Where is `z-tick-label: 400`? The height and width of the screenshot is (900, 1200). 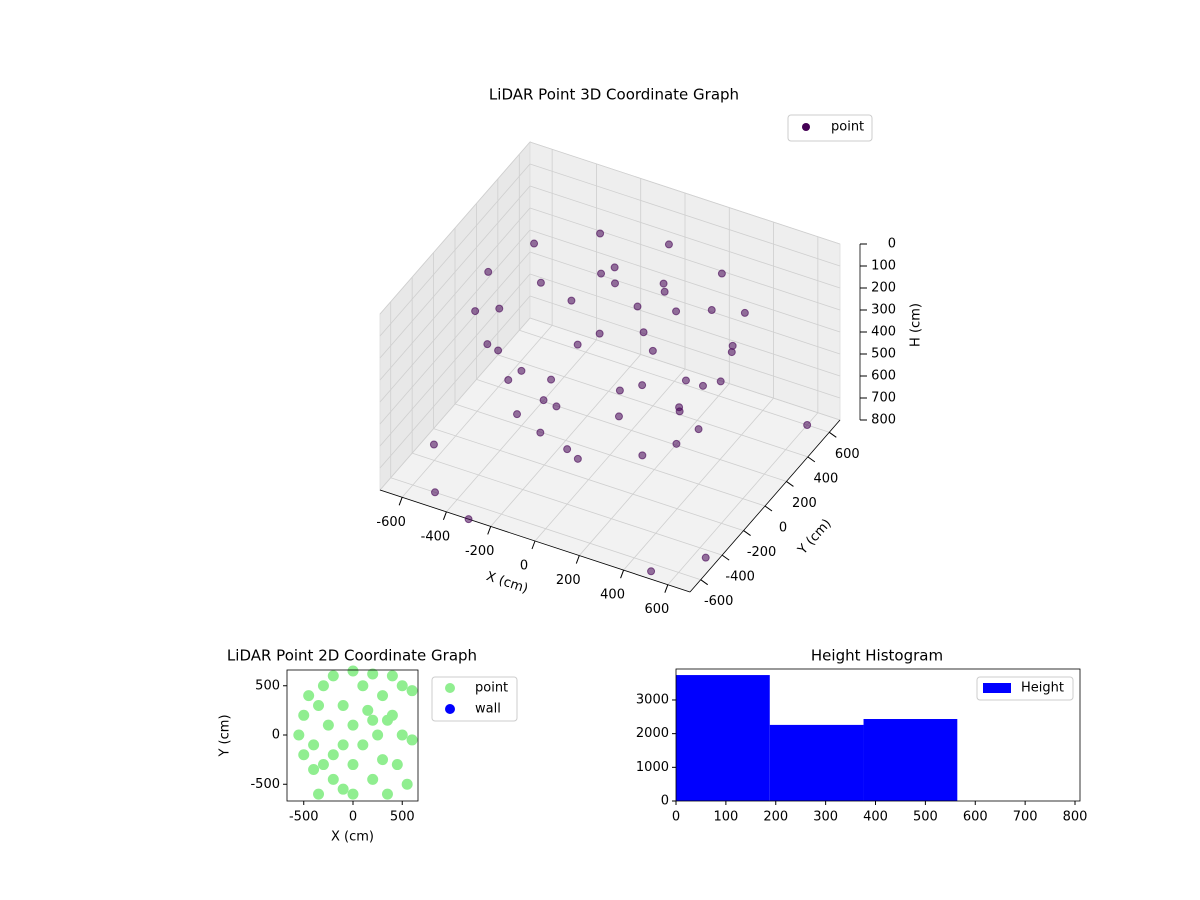
z-tick-label: 400 is located at coordinates (883, 332).